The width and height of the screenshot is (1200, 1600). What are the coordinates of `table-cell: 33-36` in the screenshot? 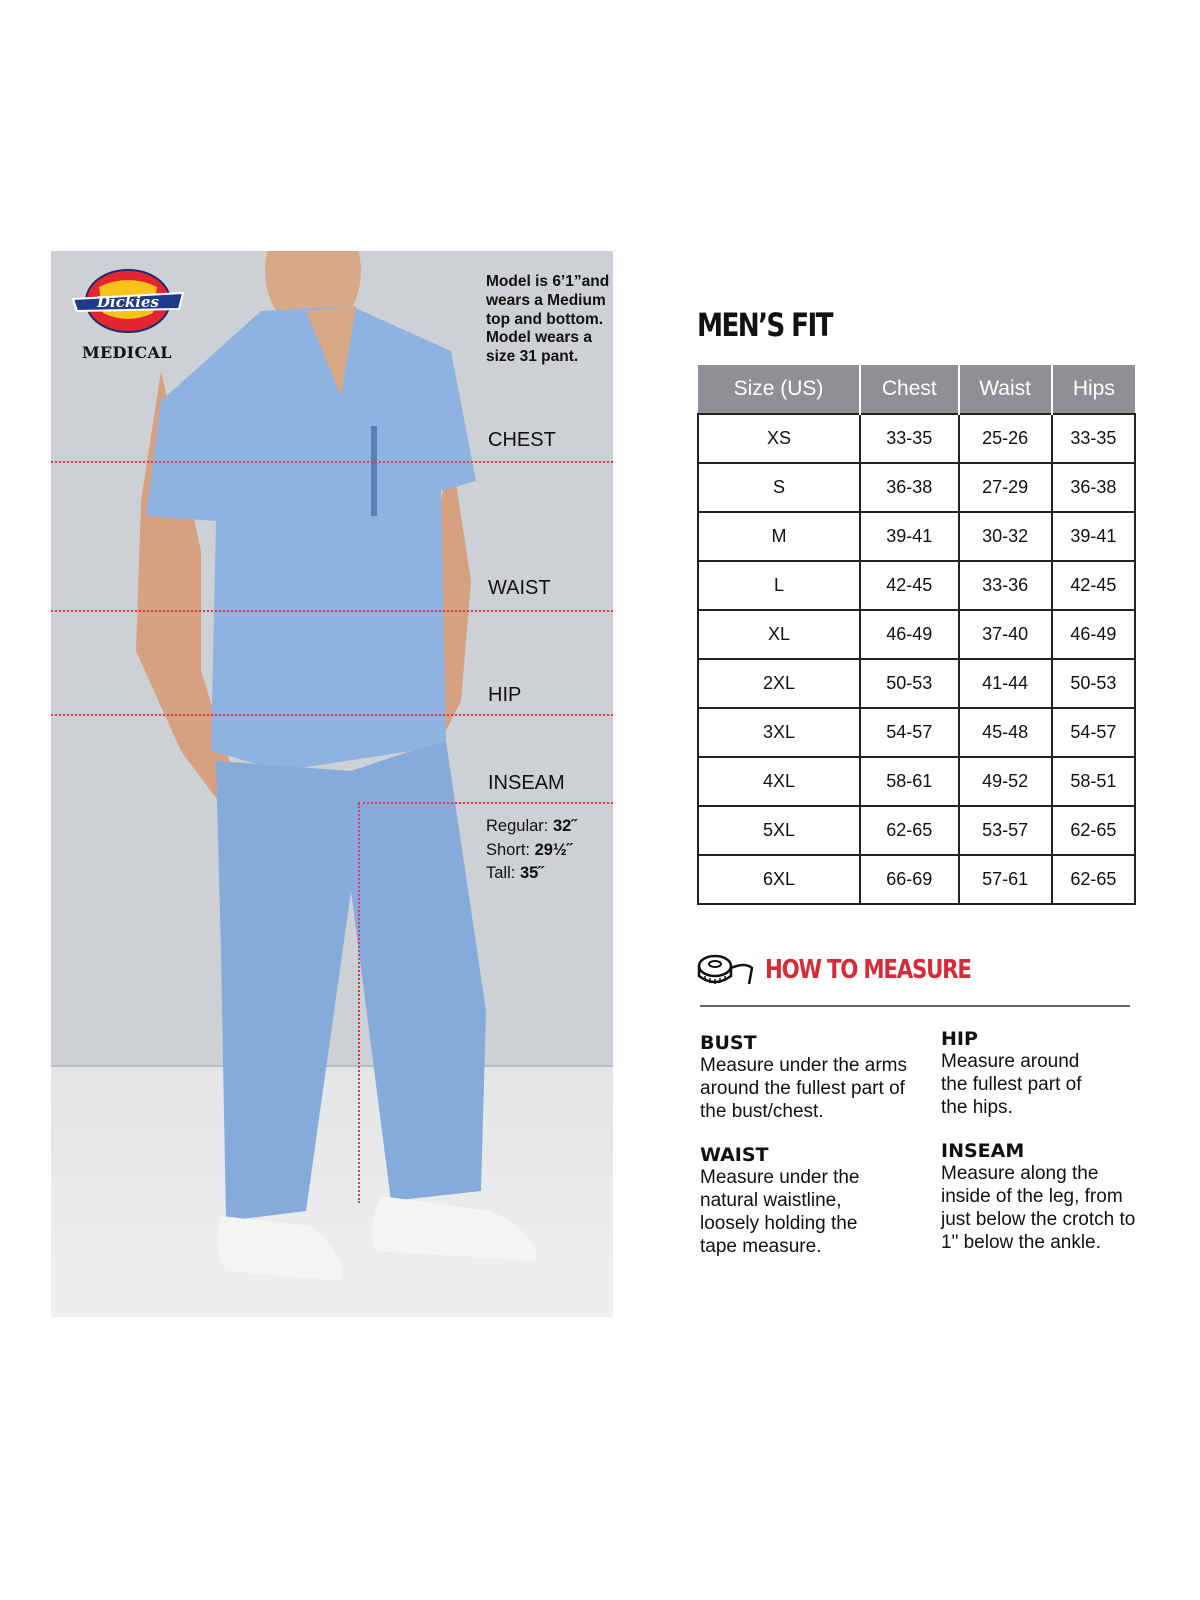 It's located at (1005, 585).